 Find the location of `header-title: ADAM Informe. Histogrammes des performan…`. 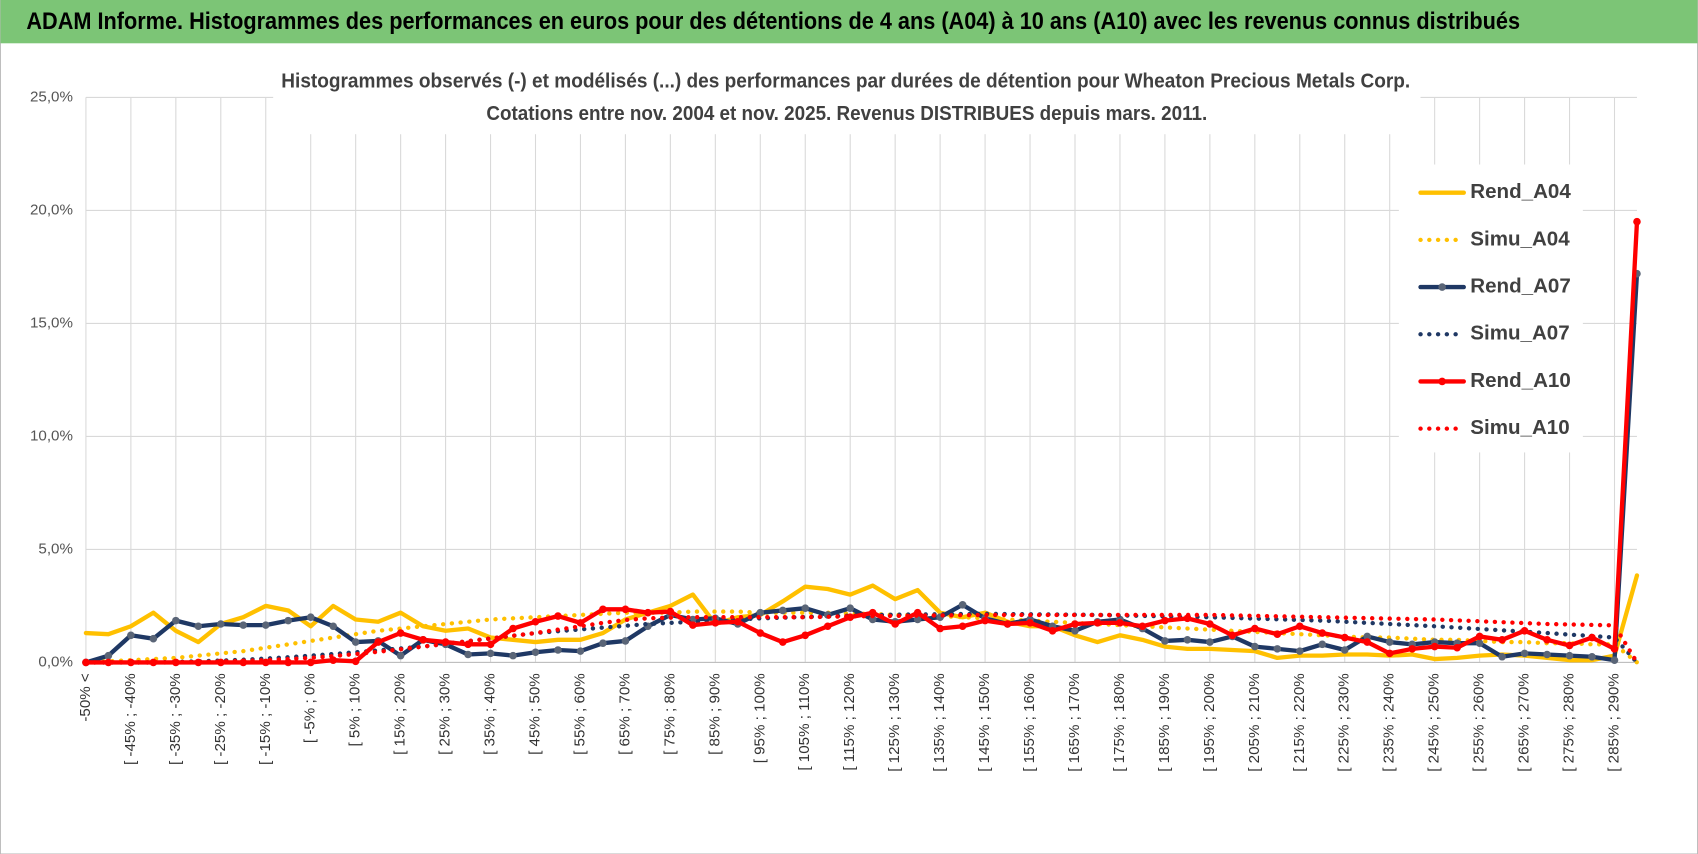

header-title: ADAM Informe. Histogrammes des performan… is located at coordinates (773, 21).